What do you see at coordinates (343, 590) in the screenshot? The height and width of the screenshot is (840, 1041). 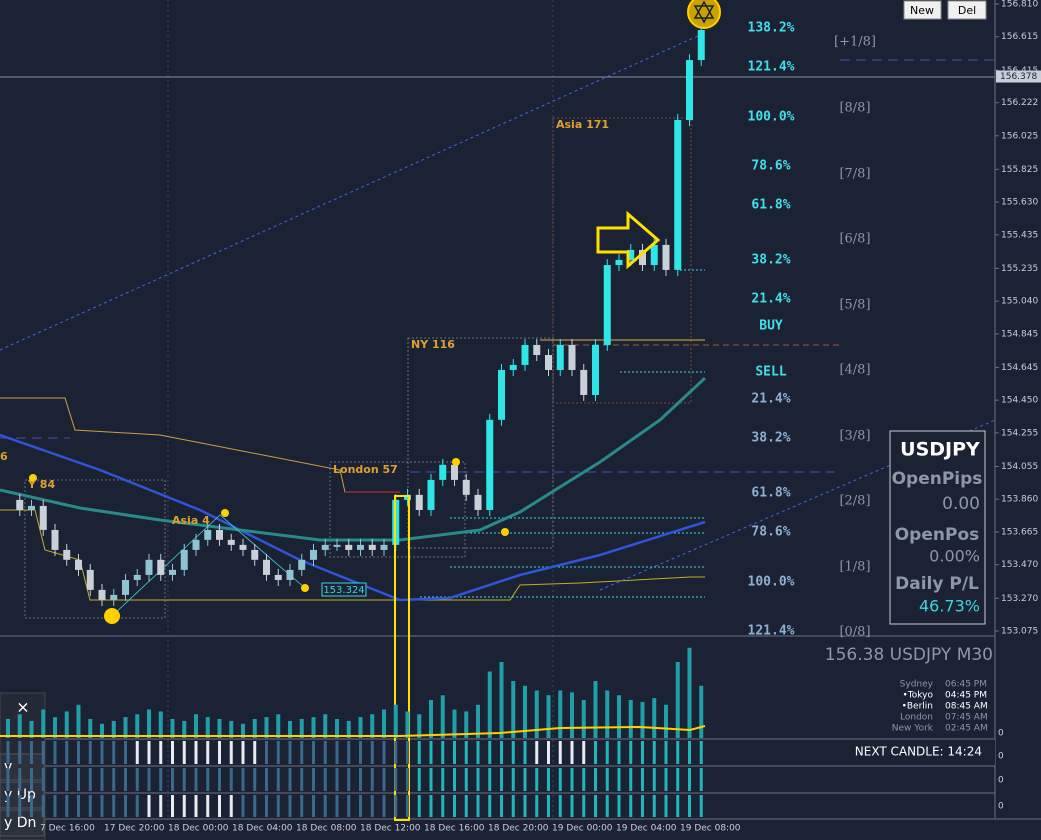 I see `low-label: 153.324` at bounding box center [343, 590].